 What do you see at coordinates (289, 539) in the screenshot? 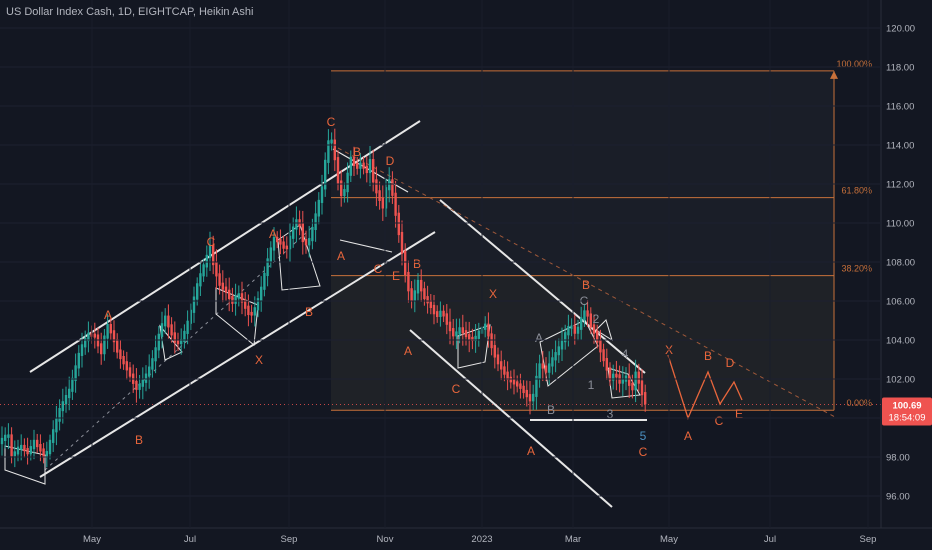
I see `x-tick-label: Sep` at bounding box center [289, 539].